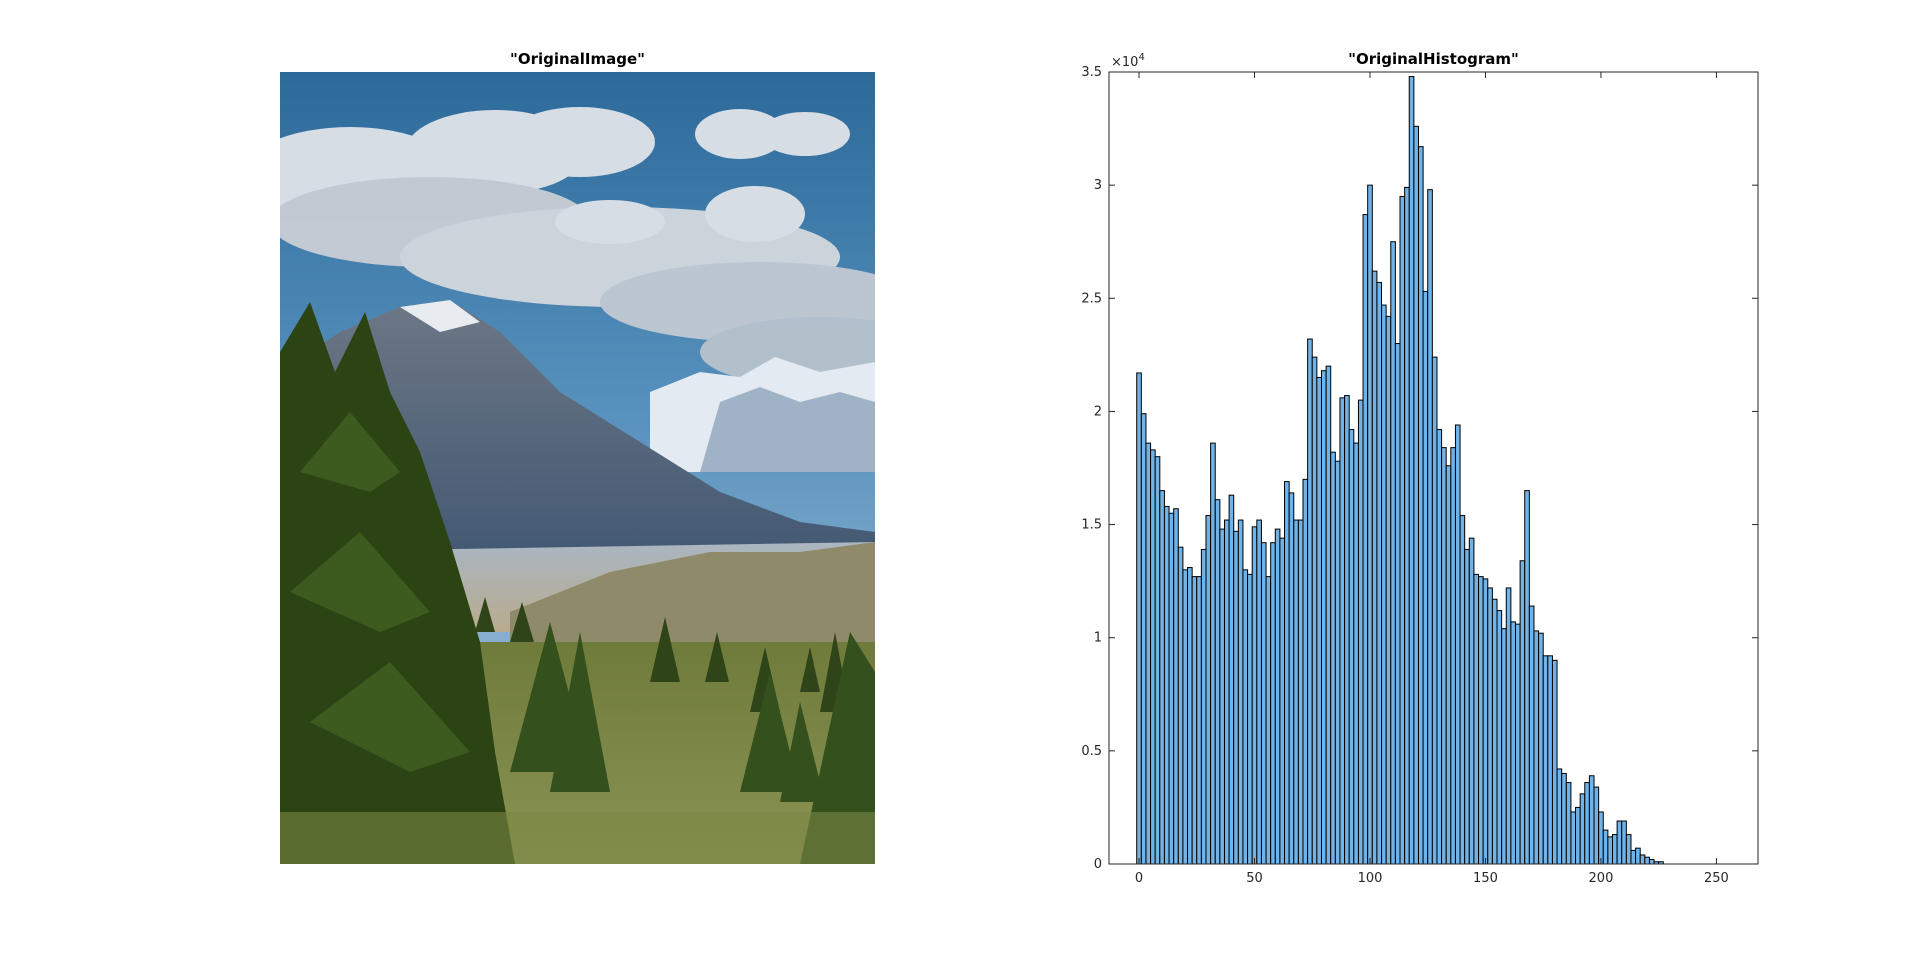 The height and width of the screenshot is (964, 1920). I want to click on y-tick-label: 2, so click(1098, 411).